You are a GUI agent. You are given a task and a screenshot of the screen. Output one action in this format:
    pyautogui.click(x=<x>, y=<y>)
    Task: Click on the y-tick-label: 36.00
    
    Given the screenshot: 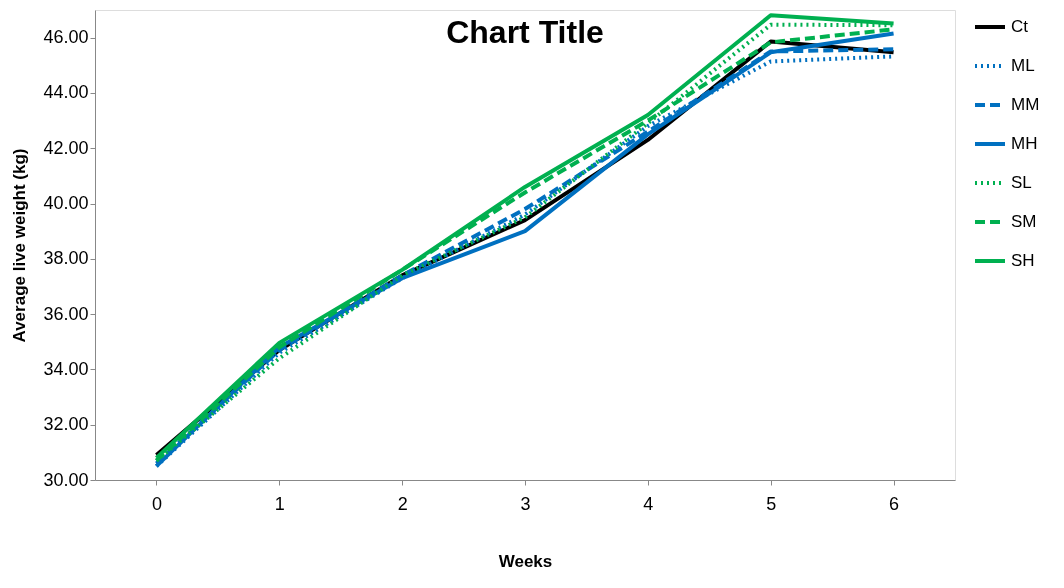 What is the action you would take?
    pyautogui.click(x=66, y=313)
    